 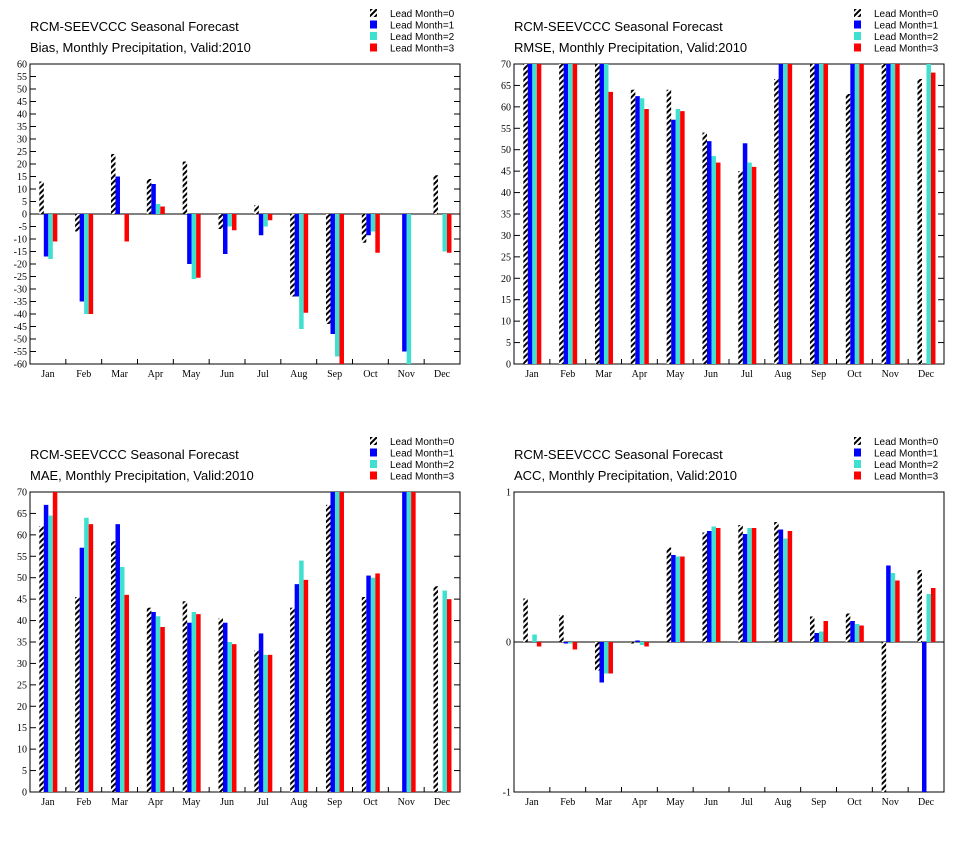 I want to click on mae-bar-feb-lead3, so click(x=91, y=658).